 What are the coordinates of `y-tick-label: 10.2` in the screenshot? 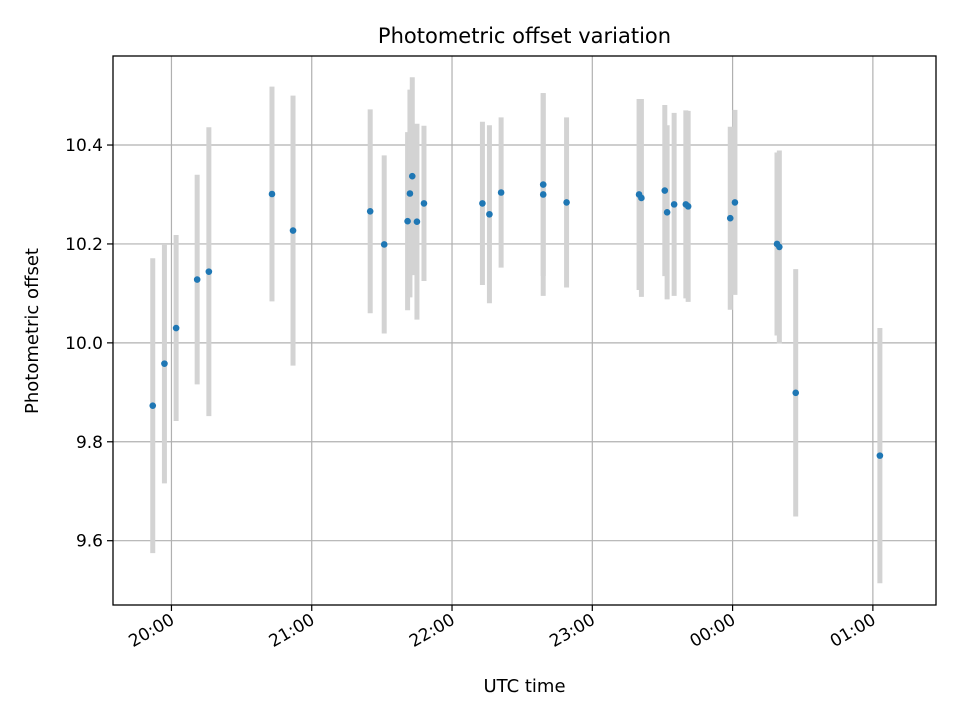 It's located at (84, 245).